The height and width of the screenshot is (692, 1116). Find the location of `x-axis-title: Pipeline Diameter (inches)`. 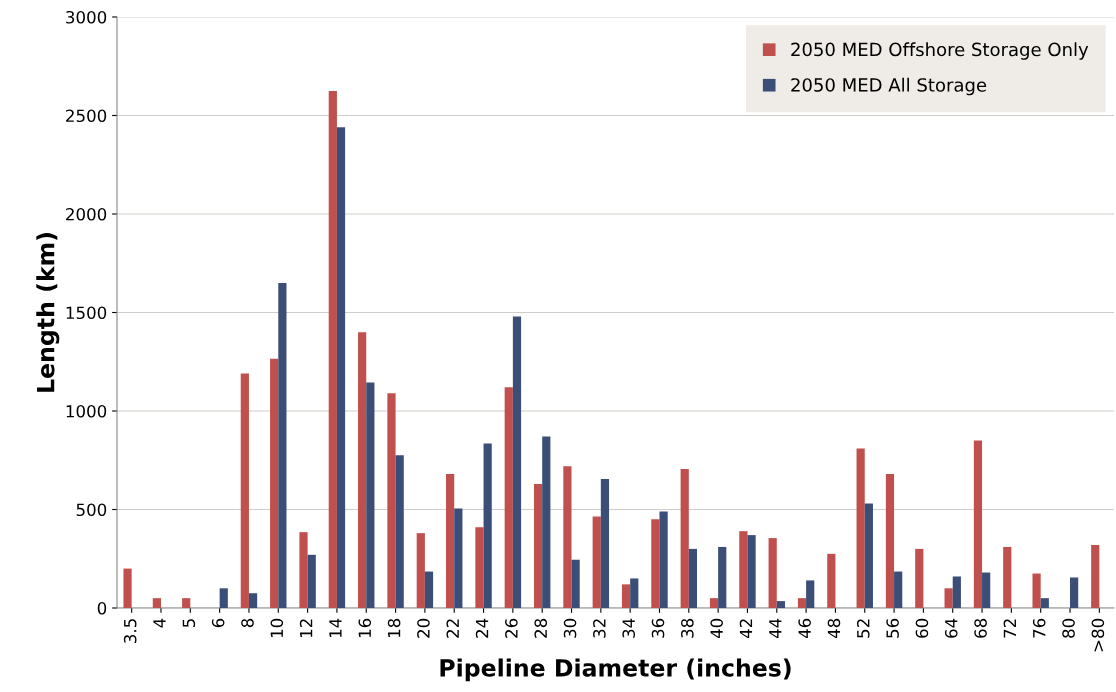

x-axis-title: Pipeline Diameter (inches) is located at coordinates (615, 670).